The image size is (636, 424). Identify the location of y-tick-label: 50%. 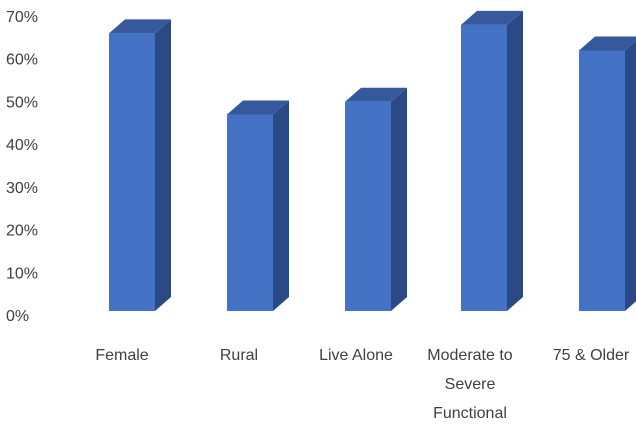
(22, 102).